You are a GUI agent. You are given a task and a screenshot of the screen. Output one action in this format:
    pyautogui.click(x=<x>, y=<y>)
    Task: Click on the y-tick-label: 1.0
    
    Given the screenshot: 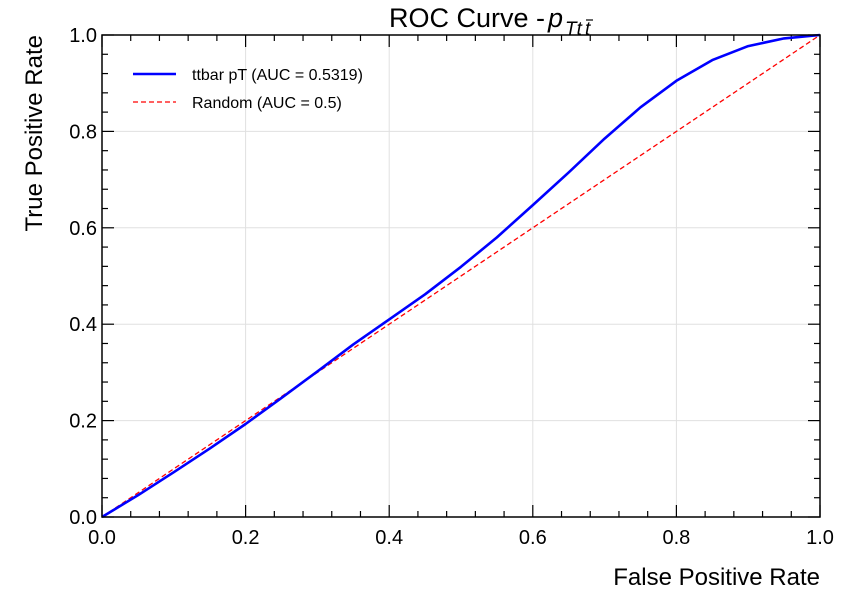 What is the action you would take?
    pyautogui.click(x=83, y=36)
    